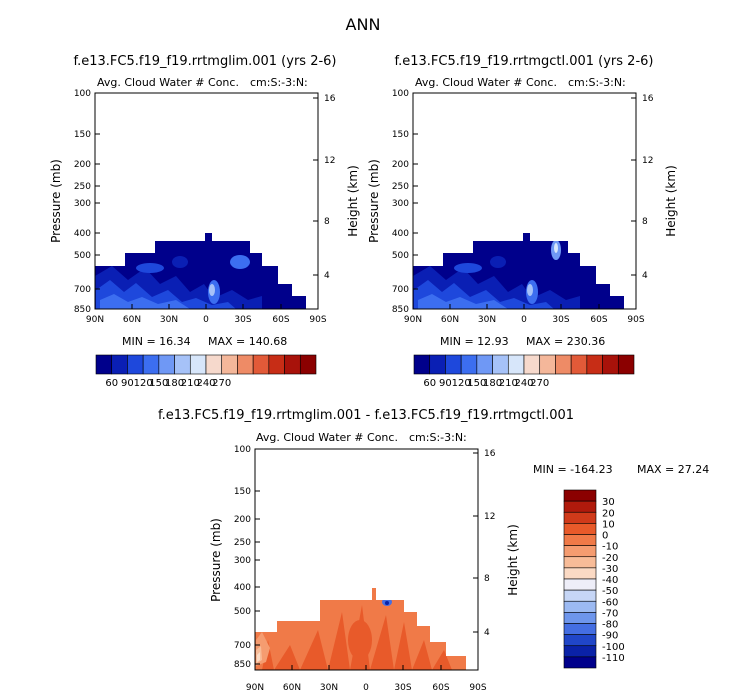  Describe the element at coordinates (82, 187) in the screenshot. I see `panel-1-y-tick-label: 250` at that location.